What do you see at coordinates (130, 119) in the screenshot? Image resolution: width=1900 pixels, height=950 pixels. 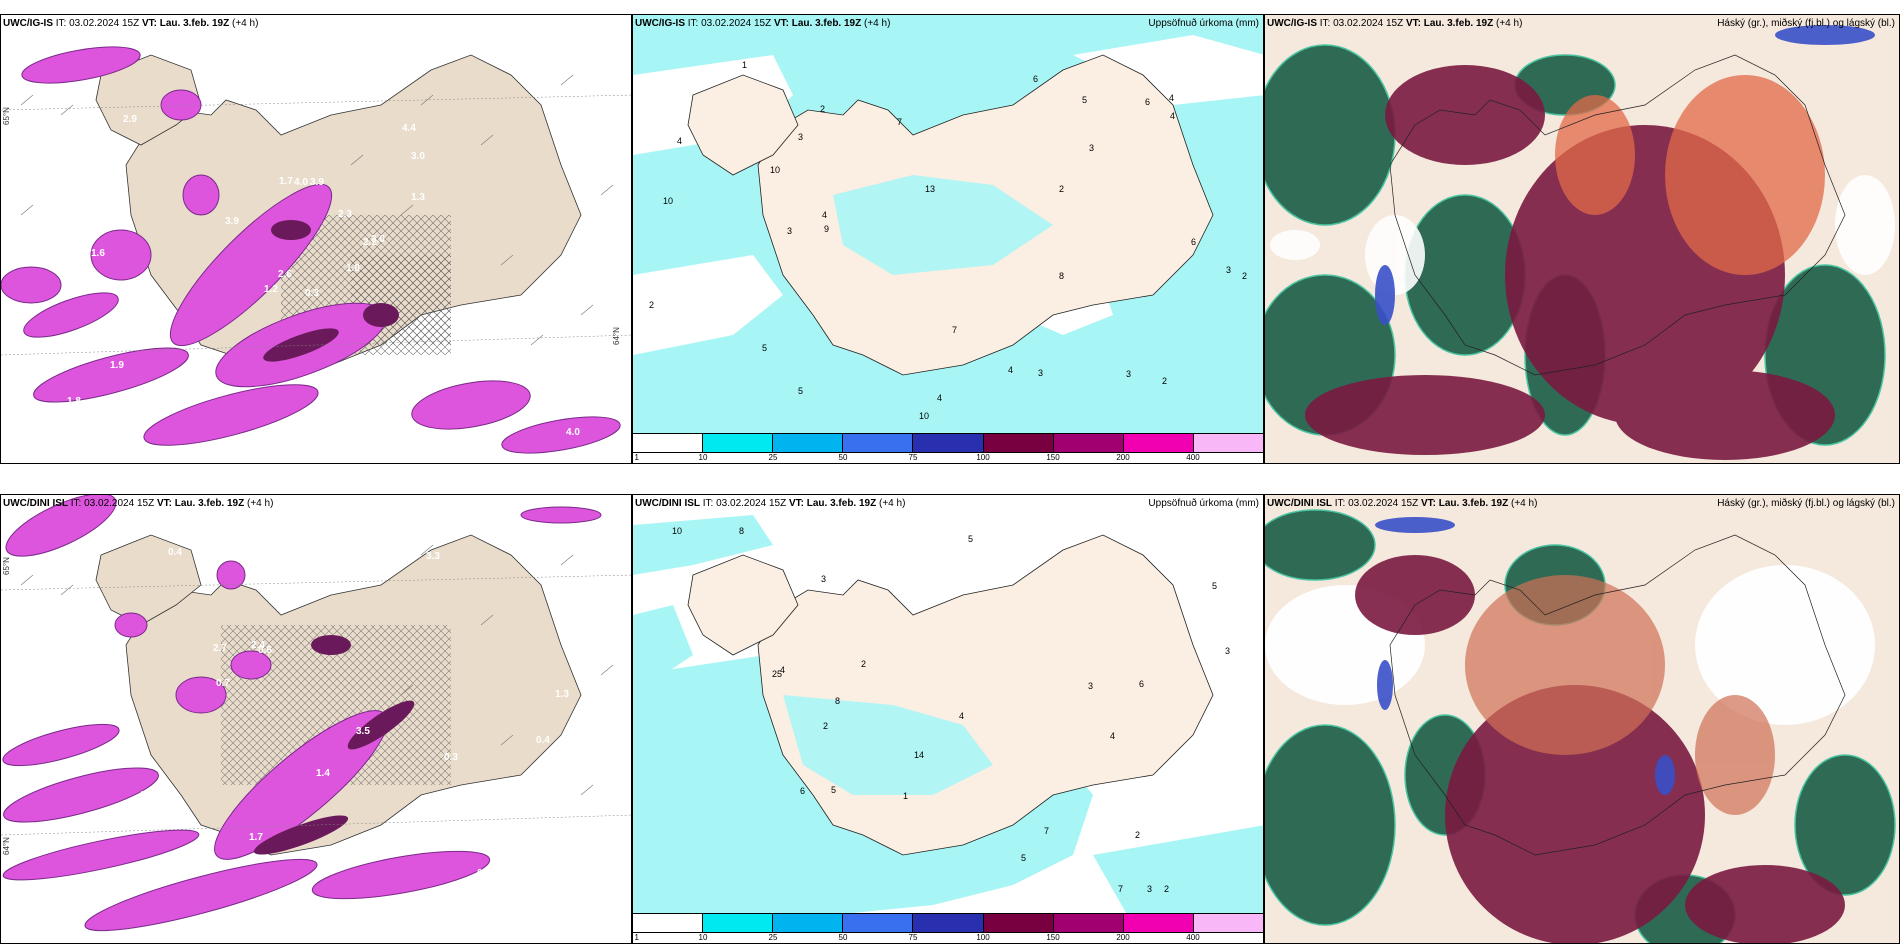 I see `value-label: 2.9` at bounding box center [130, 119].